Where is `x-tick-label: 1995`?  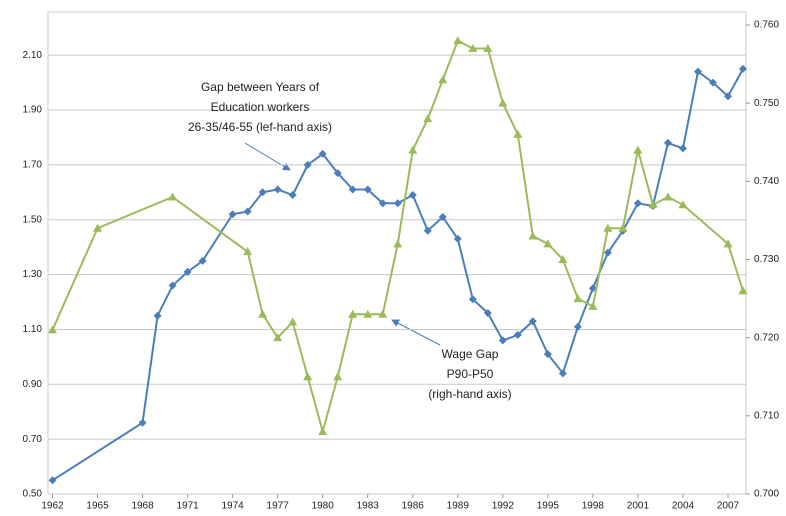
x-tick-label: 1995 is located at coordinates (548, 506).